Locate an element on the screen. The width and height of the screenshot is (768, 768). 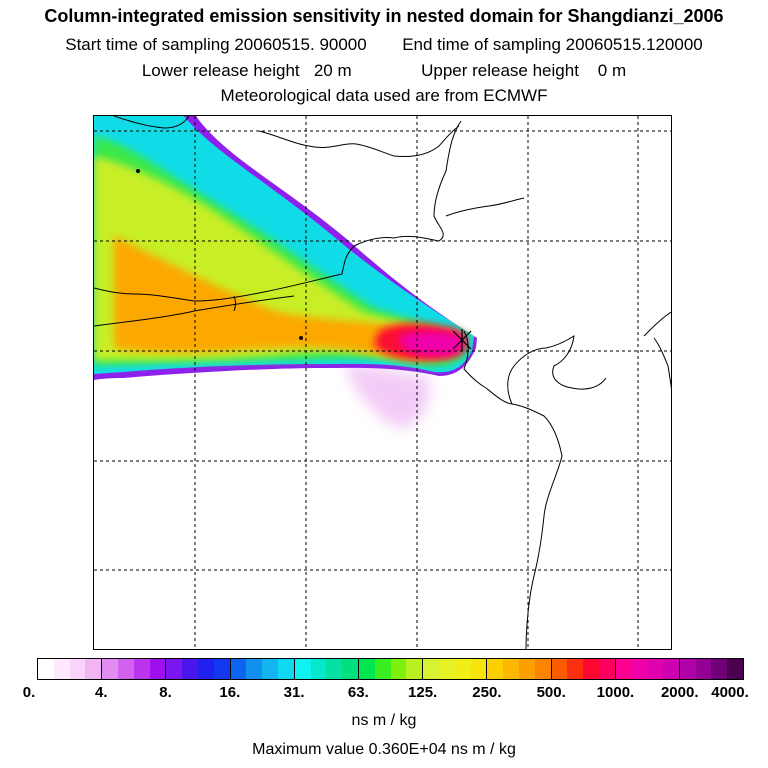
start-time-label: Start time of sampling 20060515. 90000 is located at coordinates (216, 44).